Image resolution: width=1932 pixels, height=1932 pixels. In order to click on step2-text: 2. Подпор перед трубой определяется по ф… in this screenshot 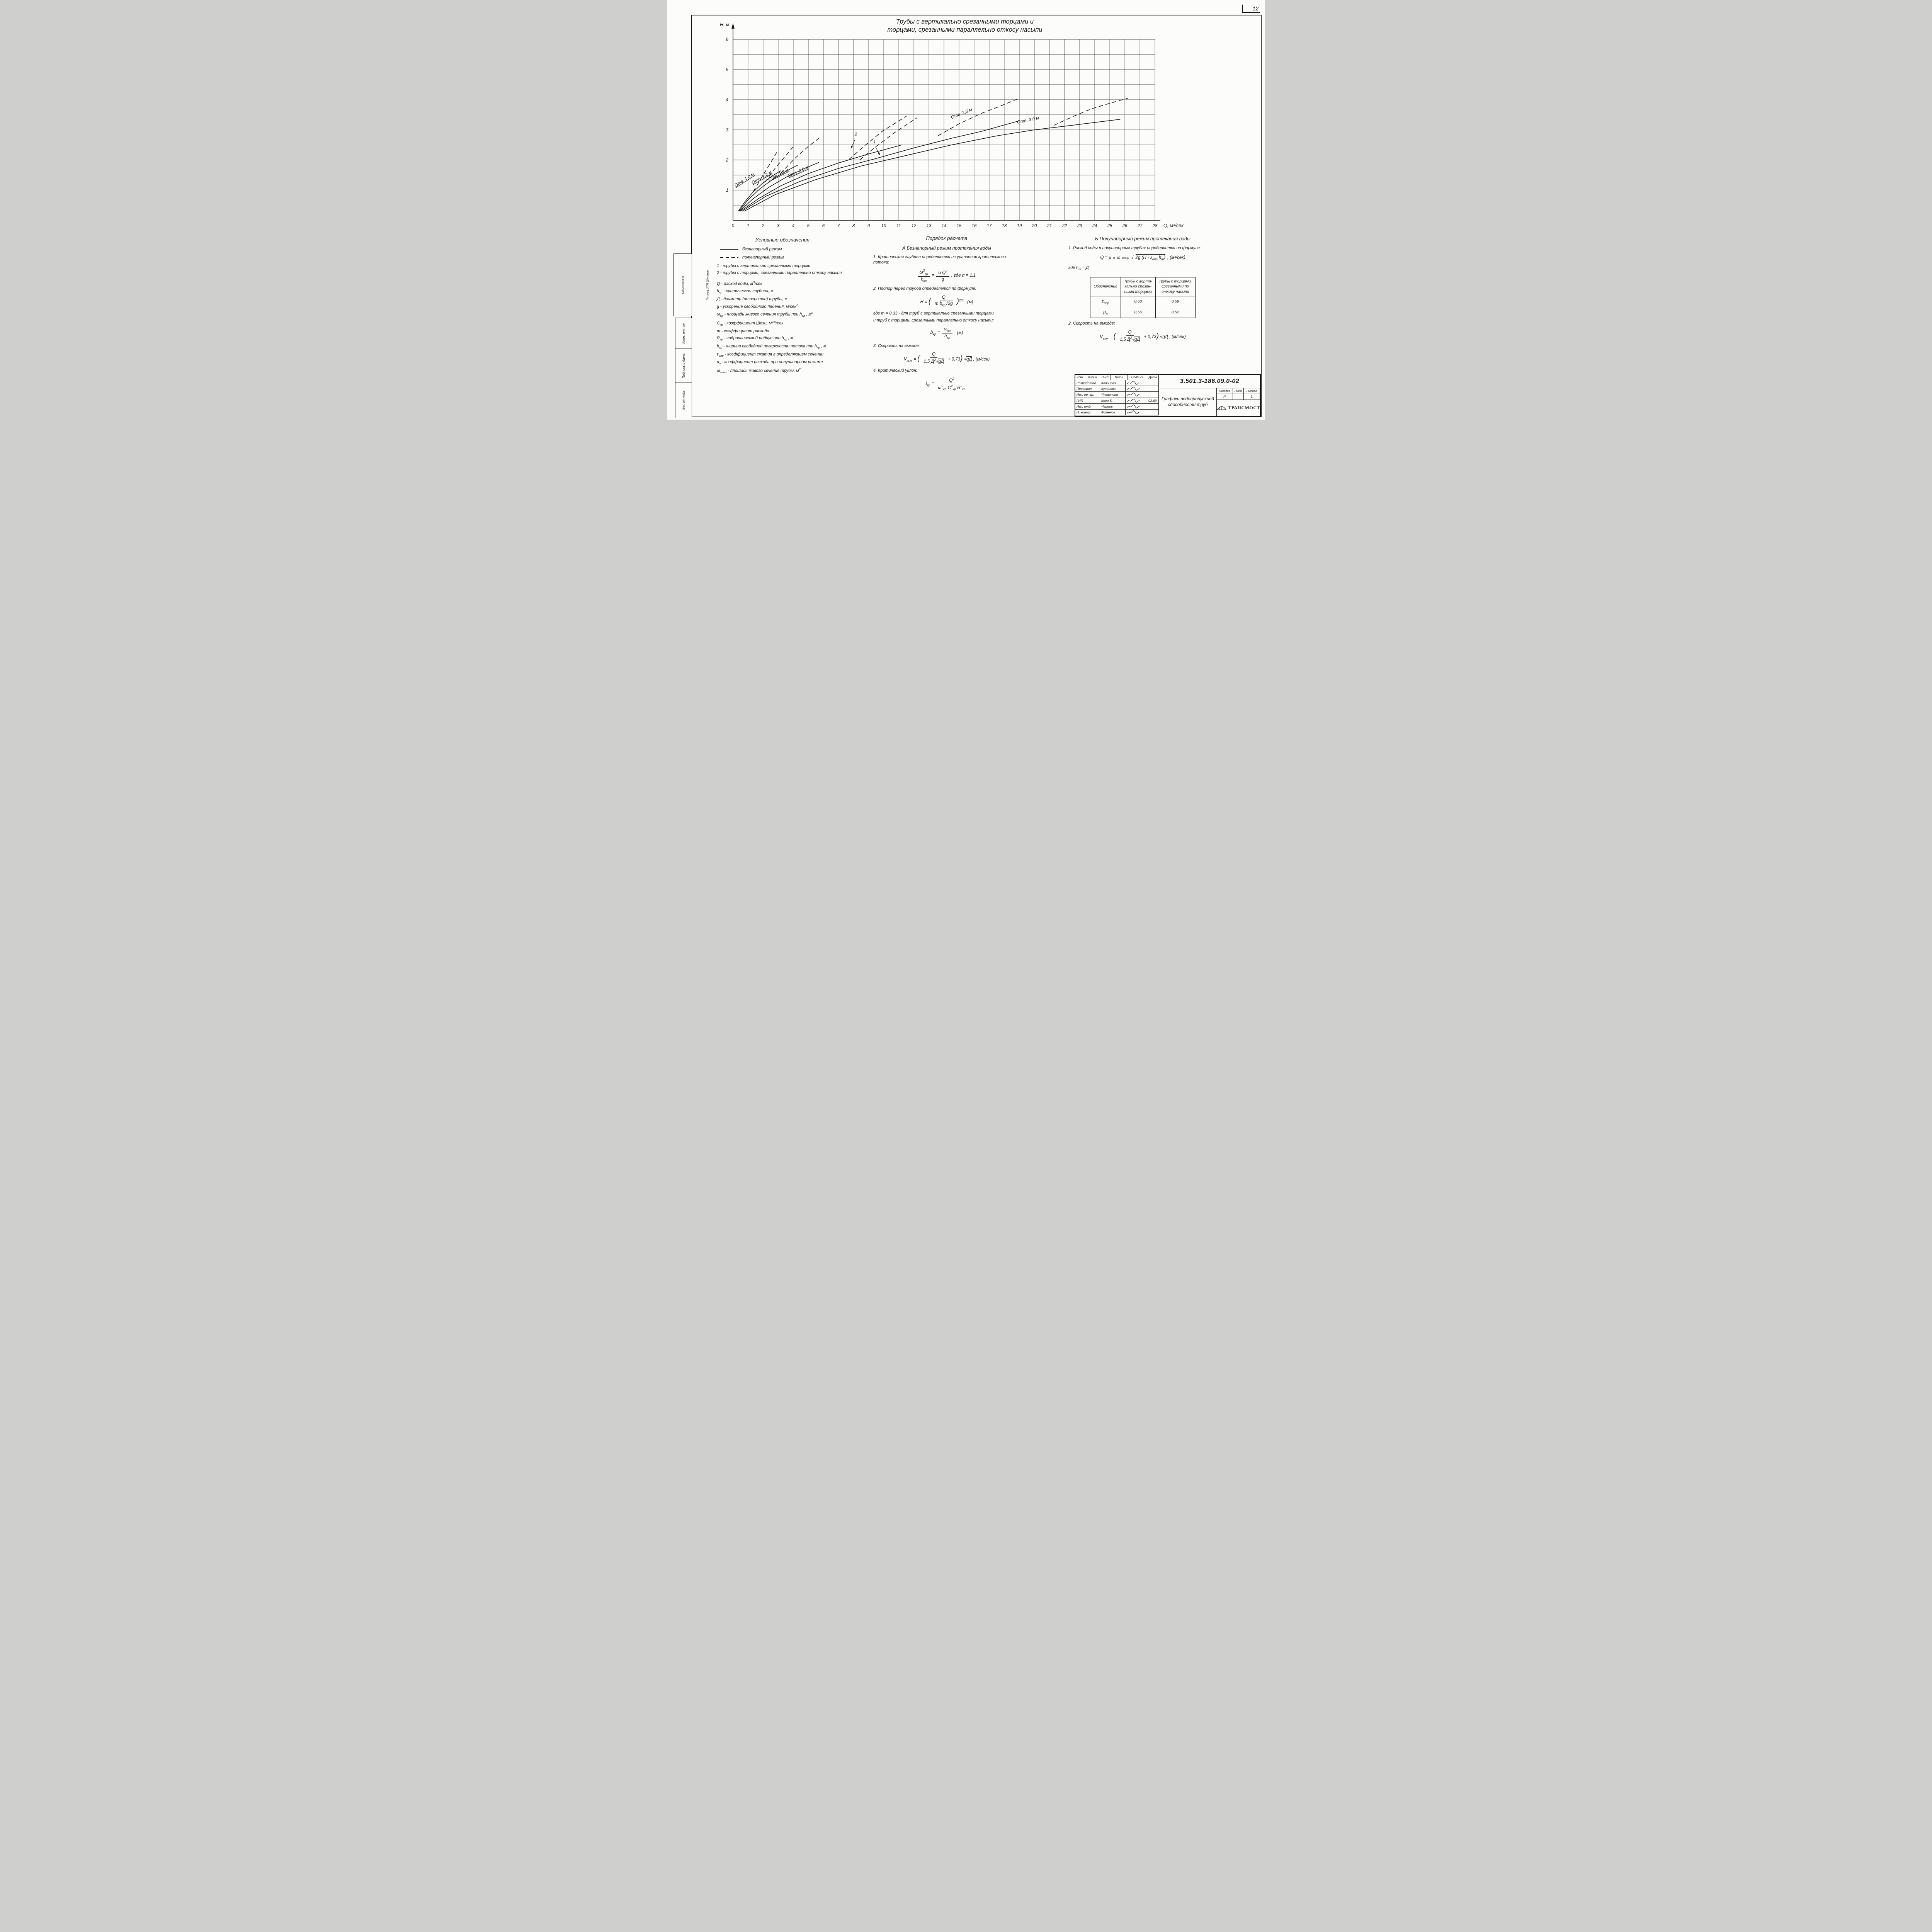, I will do `click(925, 289)`.